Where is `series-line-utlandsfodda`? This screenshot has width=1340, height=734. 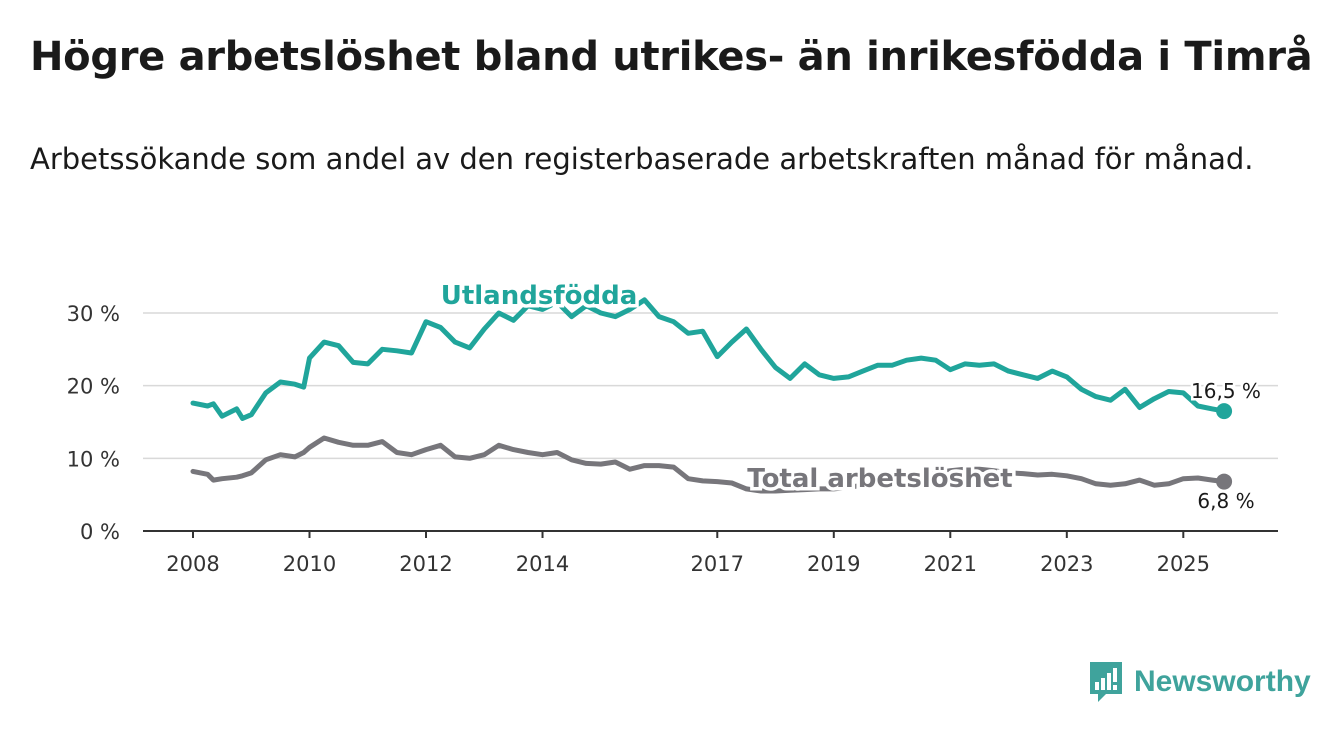
series-line-utlandsfodda is located at coordinates (708, 359).